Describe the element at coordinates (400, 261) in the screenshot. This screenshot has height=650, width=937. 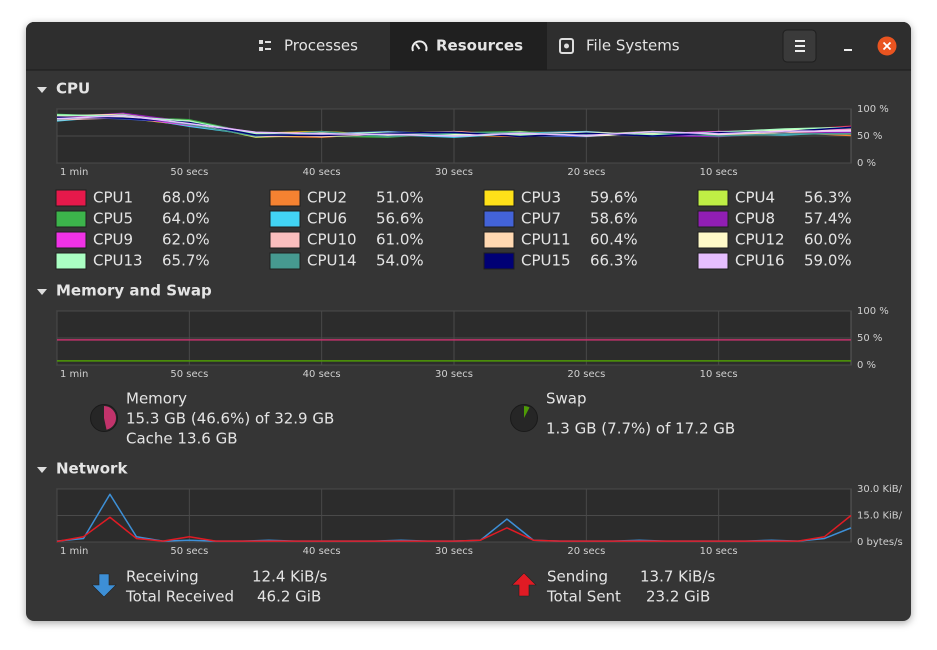
I see `legend-value: 54.0%` at that location.